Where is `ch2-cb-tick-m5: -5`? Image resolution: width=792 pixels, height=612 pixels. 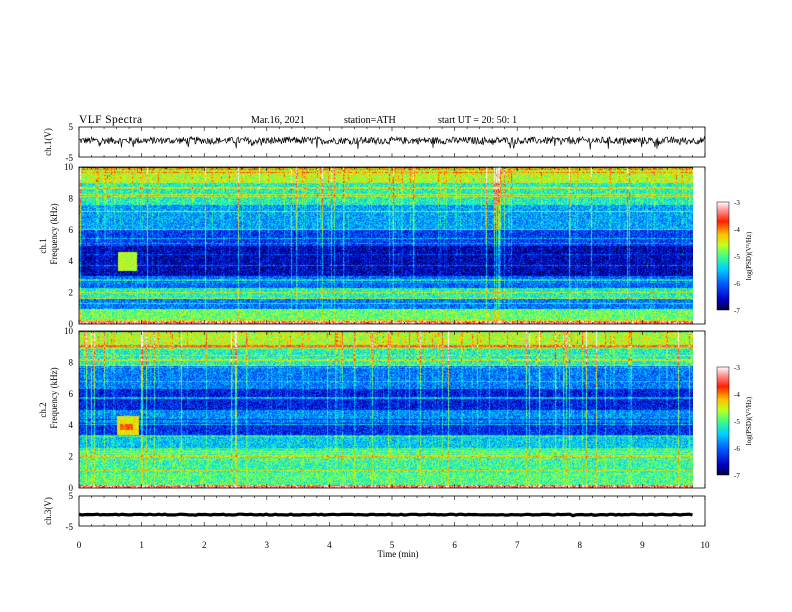
ch2-cb-tick-m5: -5 is located at coordinates (737, 422).